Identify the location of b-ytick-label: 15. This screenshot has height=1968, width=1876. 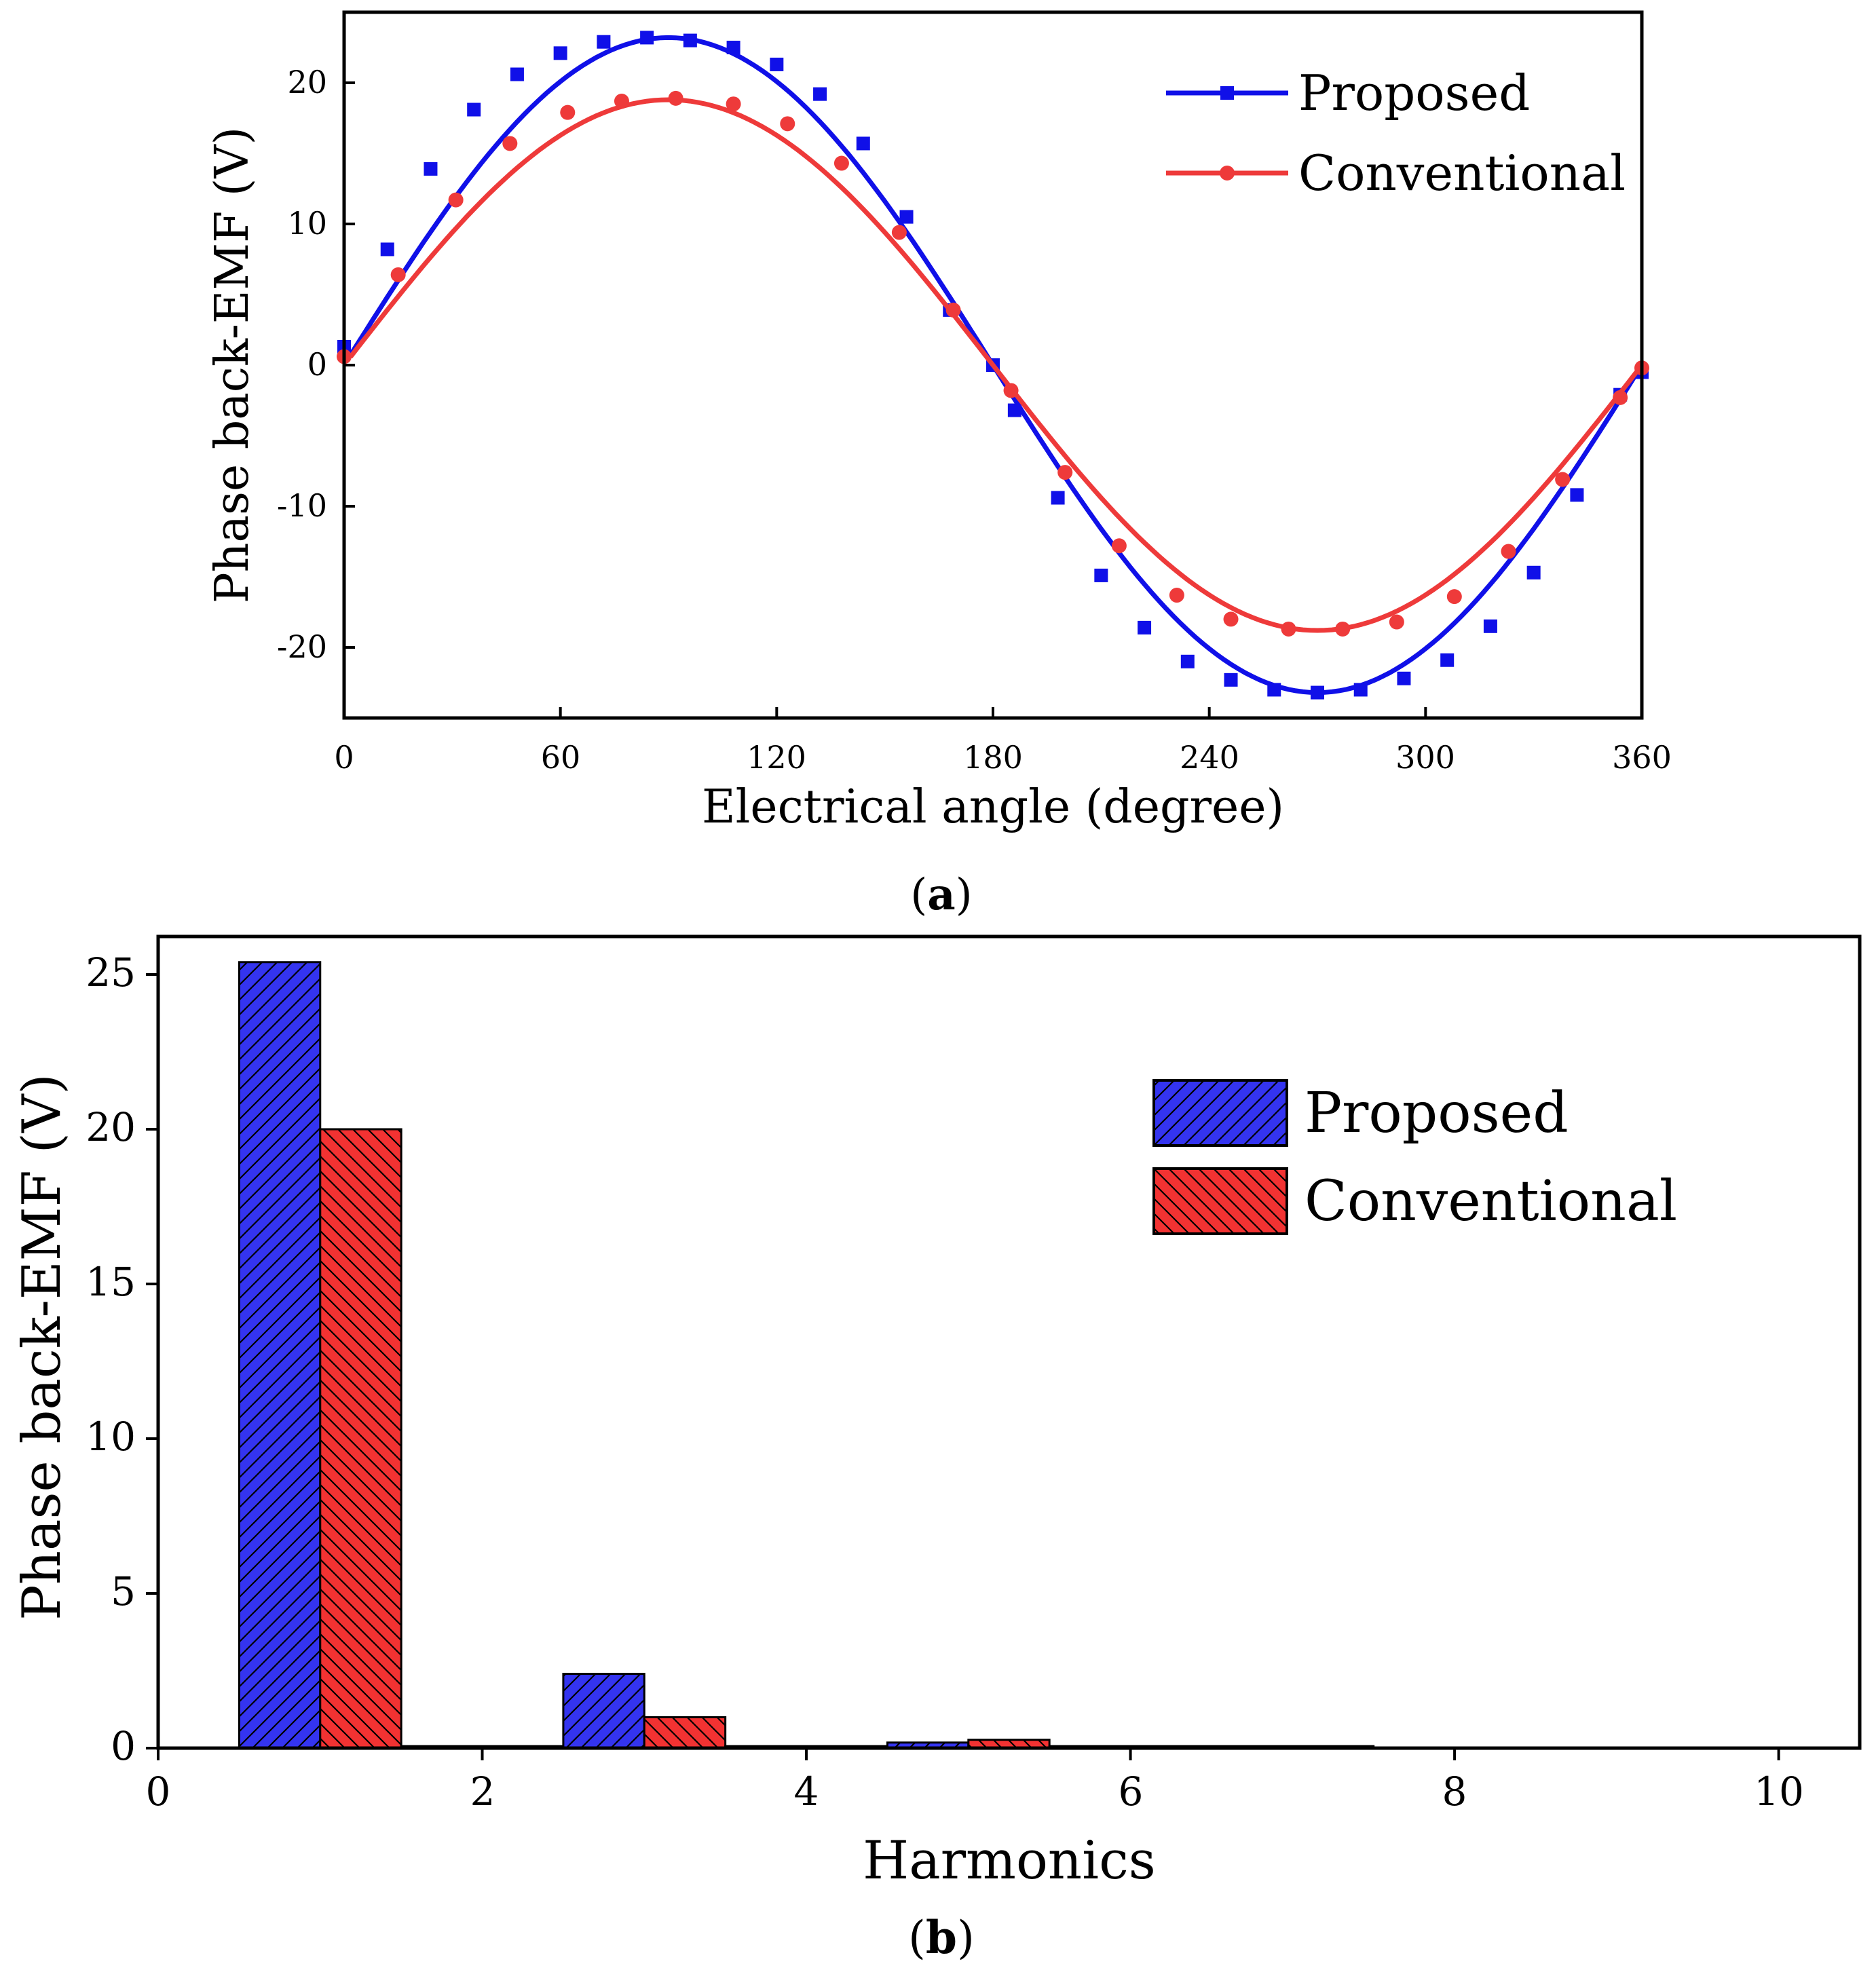
(111, 1282).